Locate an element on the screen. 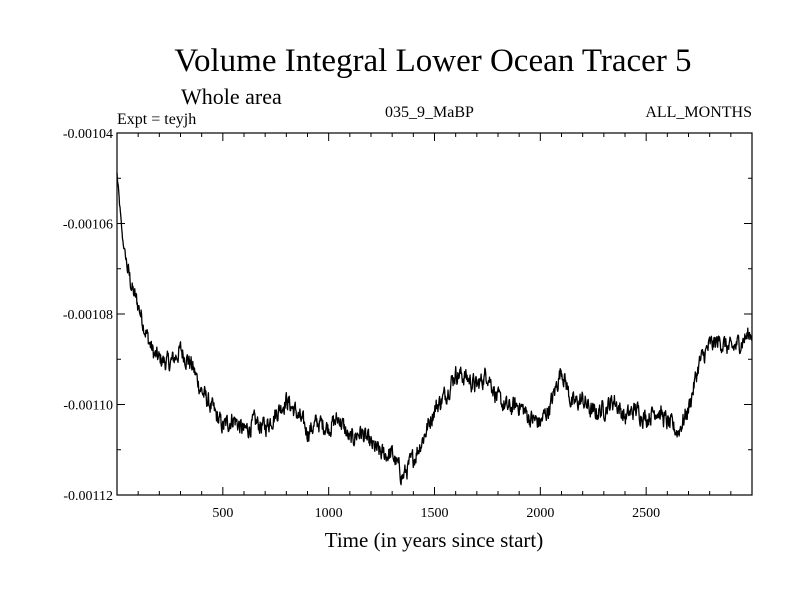 This screenshot has width=800, height=600. run-label: 035_9_MaBP is located at coordinates (429, 112).